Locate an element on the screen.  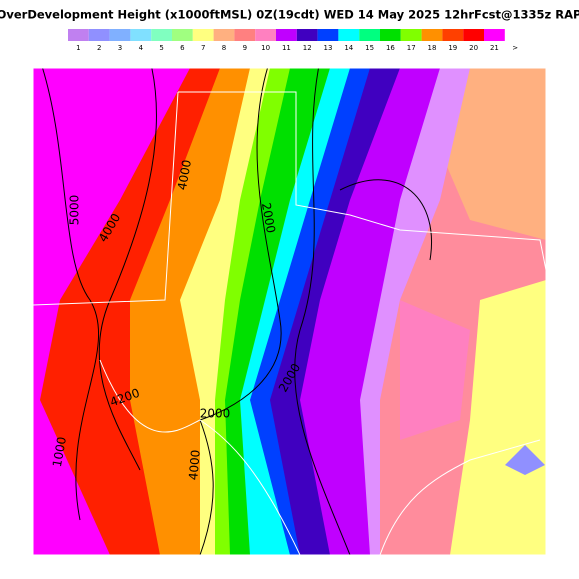
colorbar-label: 17 is located at coordinates (411, 48).